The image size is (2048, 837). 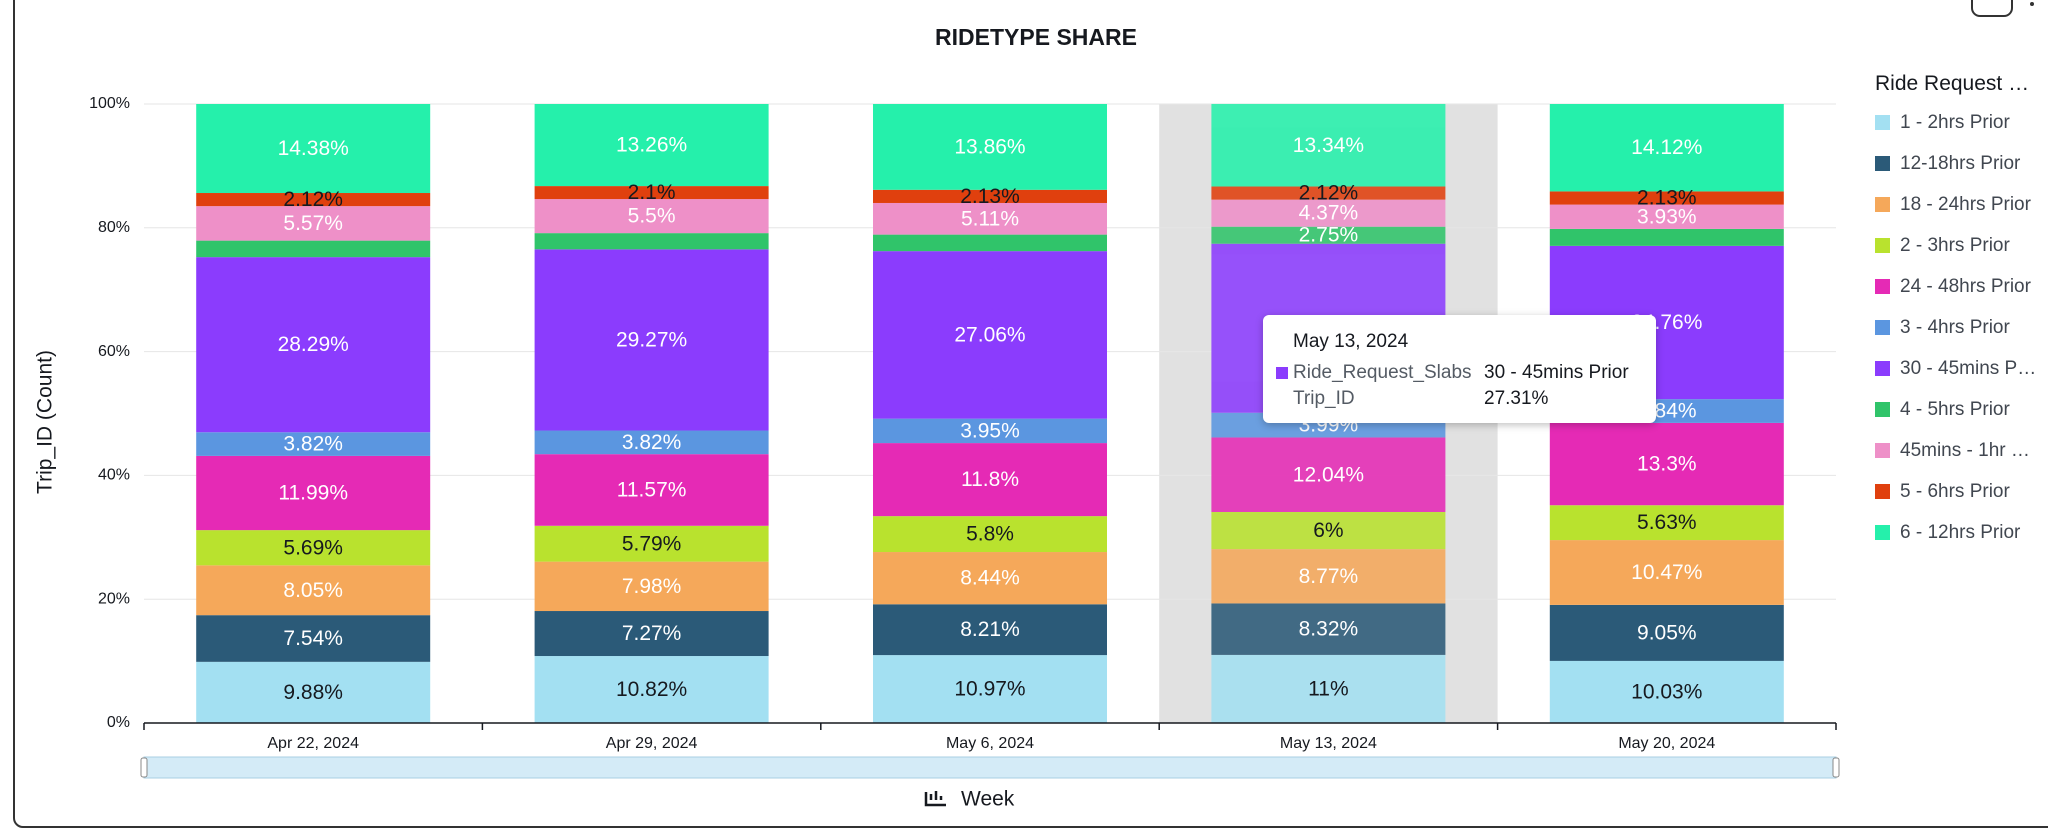 What do you see at coordinates (1970, 368) in the screenshot?
I see `legend-label: 30 - 45mins Prior` at bounding box center [1970, 368].